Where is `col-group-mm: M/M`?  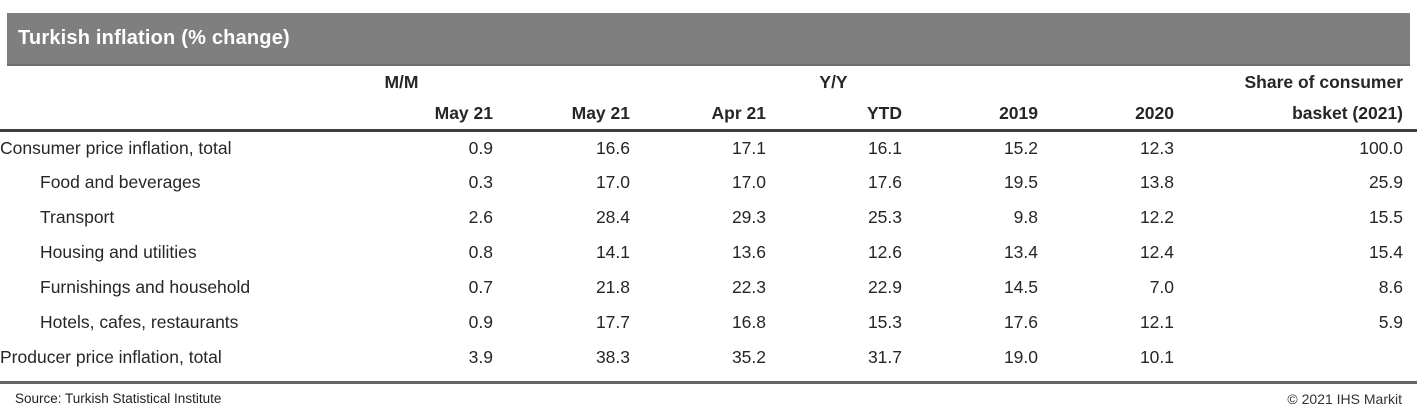
col-group-mm: M/M is located at coordinates (401, 81).